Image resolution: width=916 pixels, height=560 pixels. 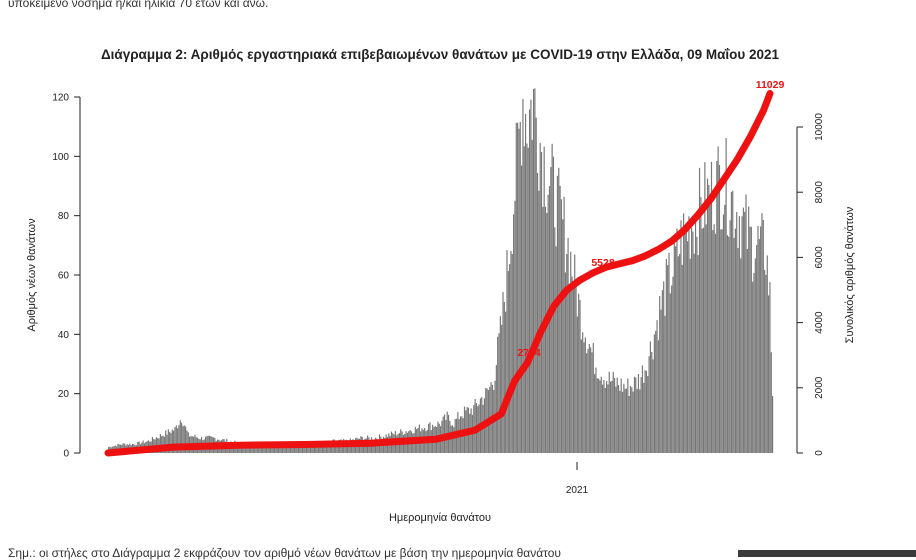 I want to click on annotation-2774: 2774, so click(x=529, y=353).